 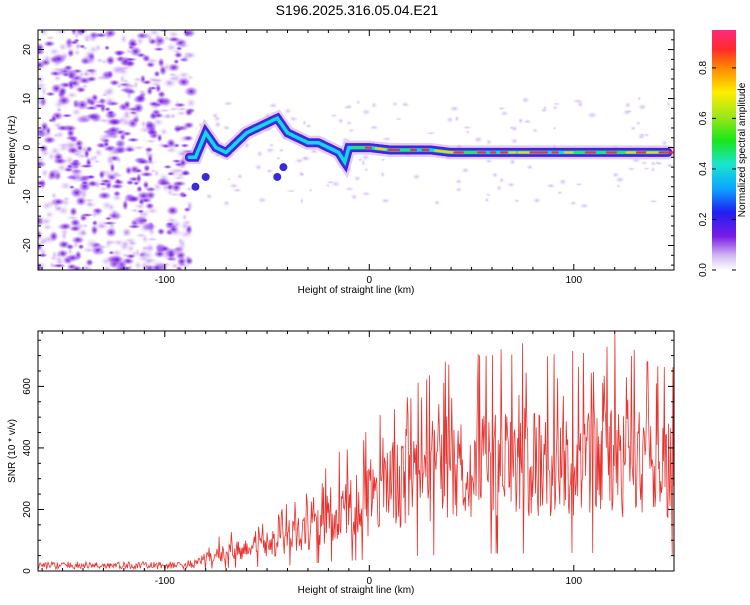 What do you see at coordinates (27, 196) in the screenshot?
I see `spectrogram-y-label: -10` at bounding box center [27, 196].